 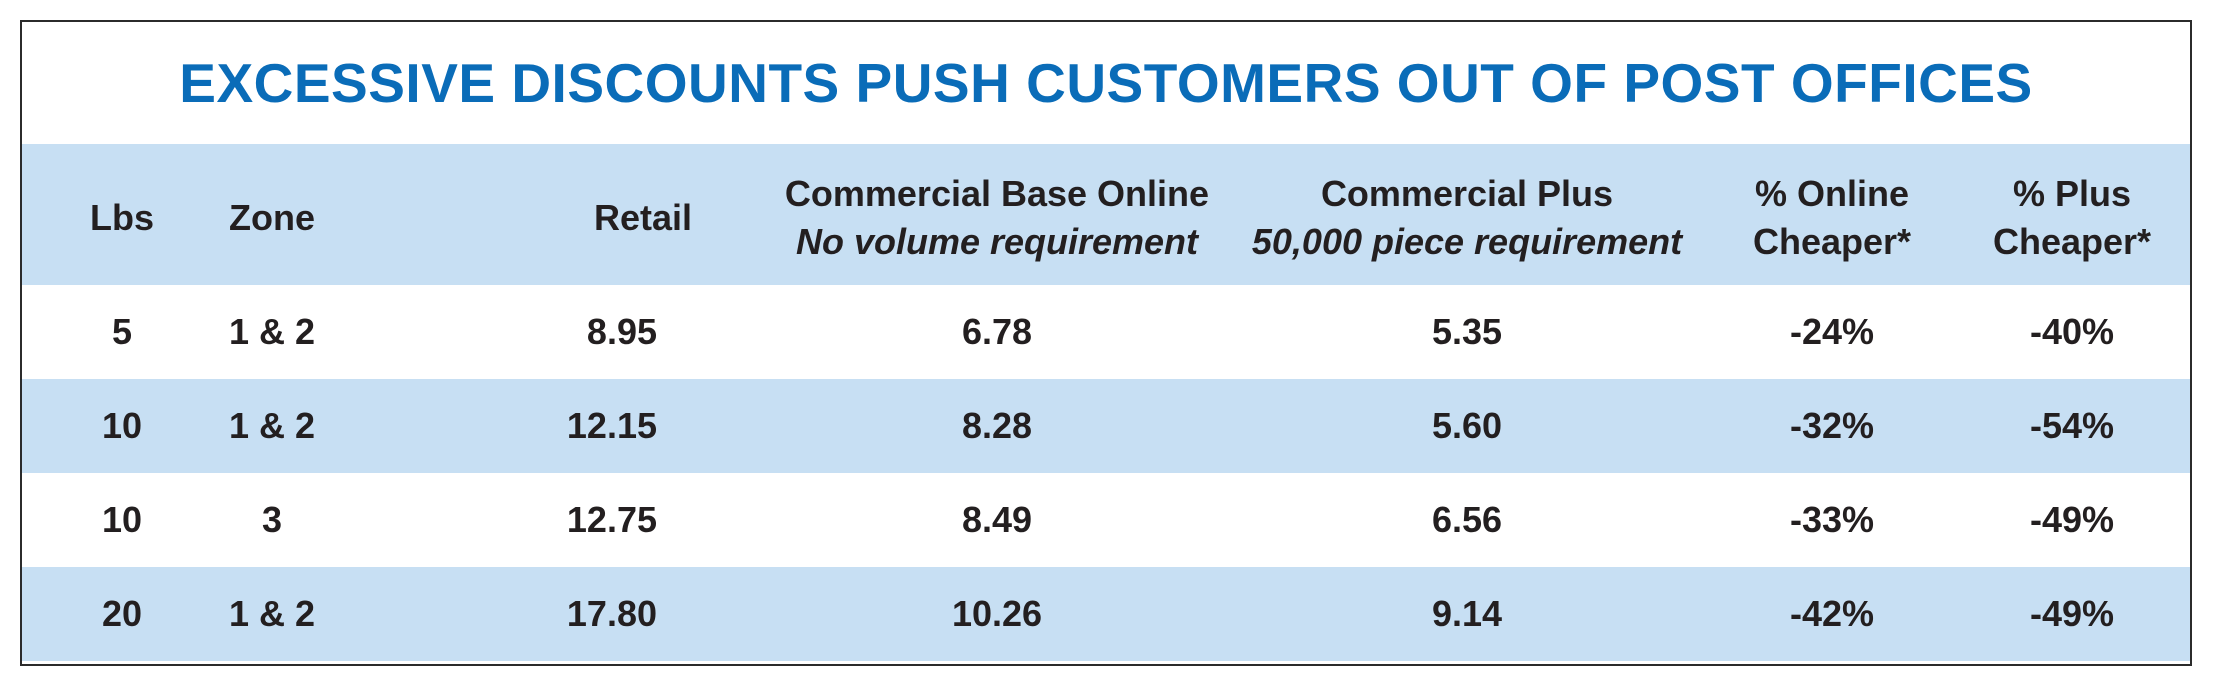 I want to click on header-pct-plus-label: % Plus, so click(x=2072, y=193).